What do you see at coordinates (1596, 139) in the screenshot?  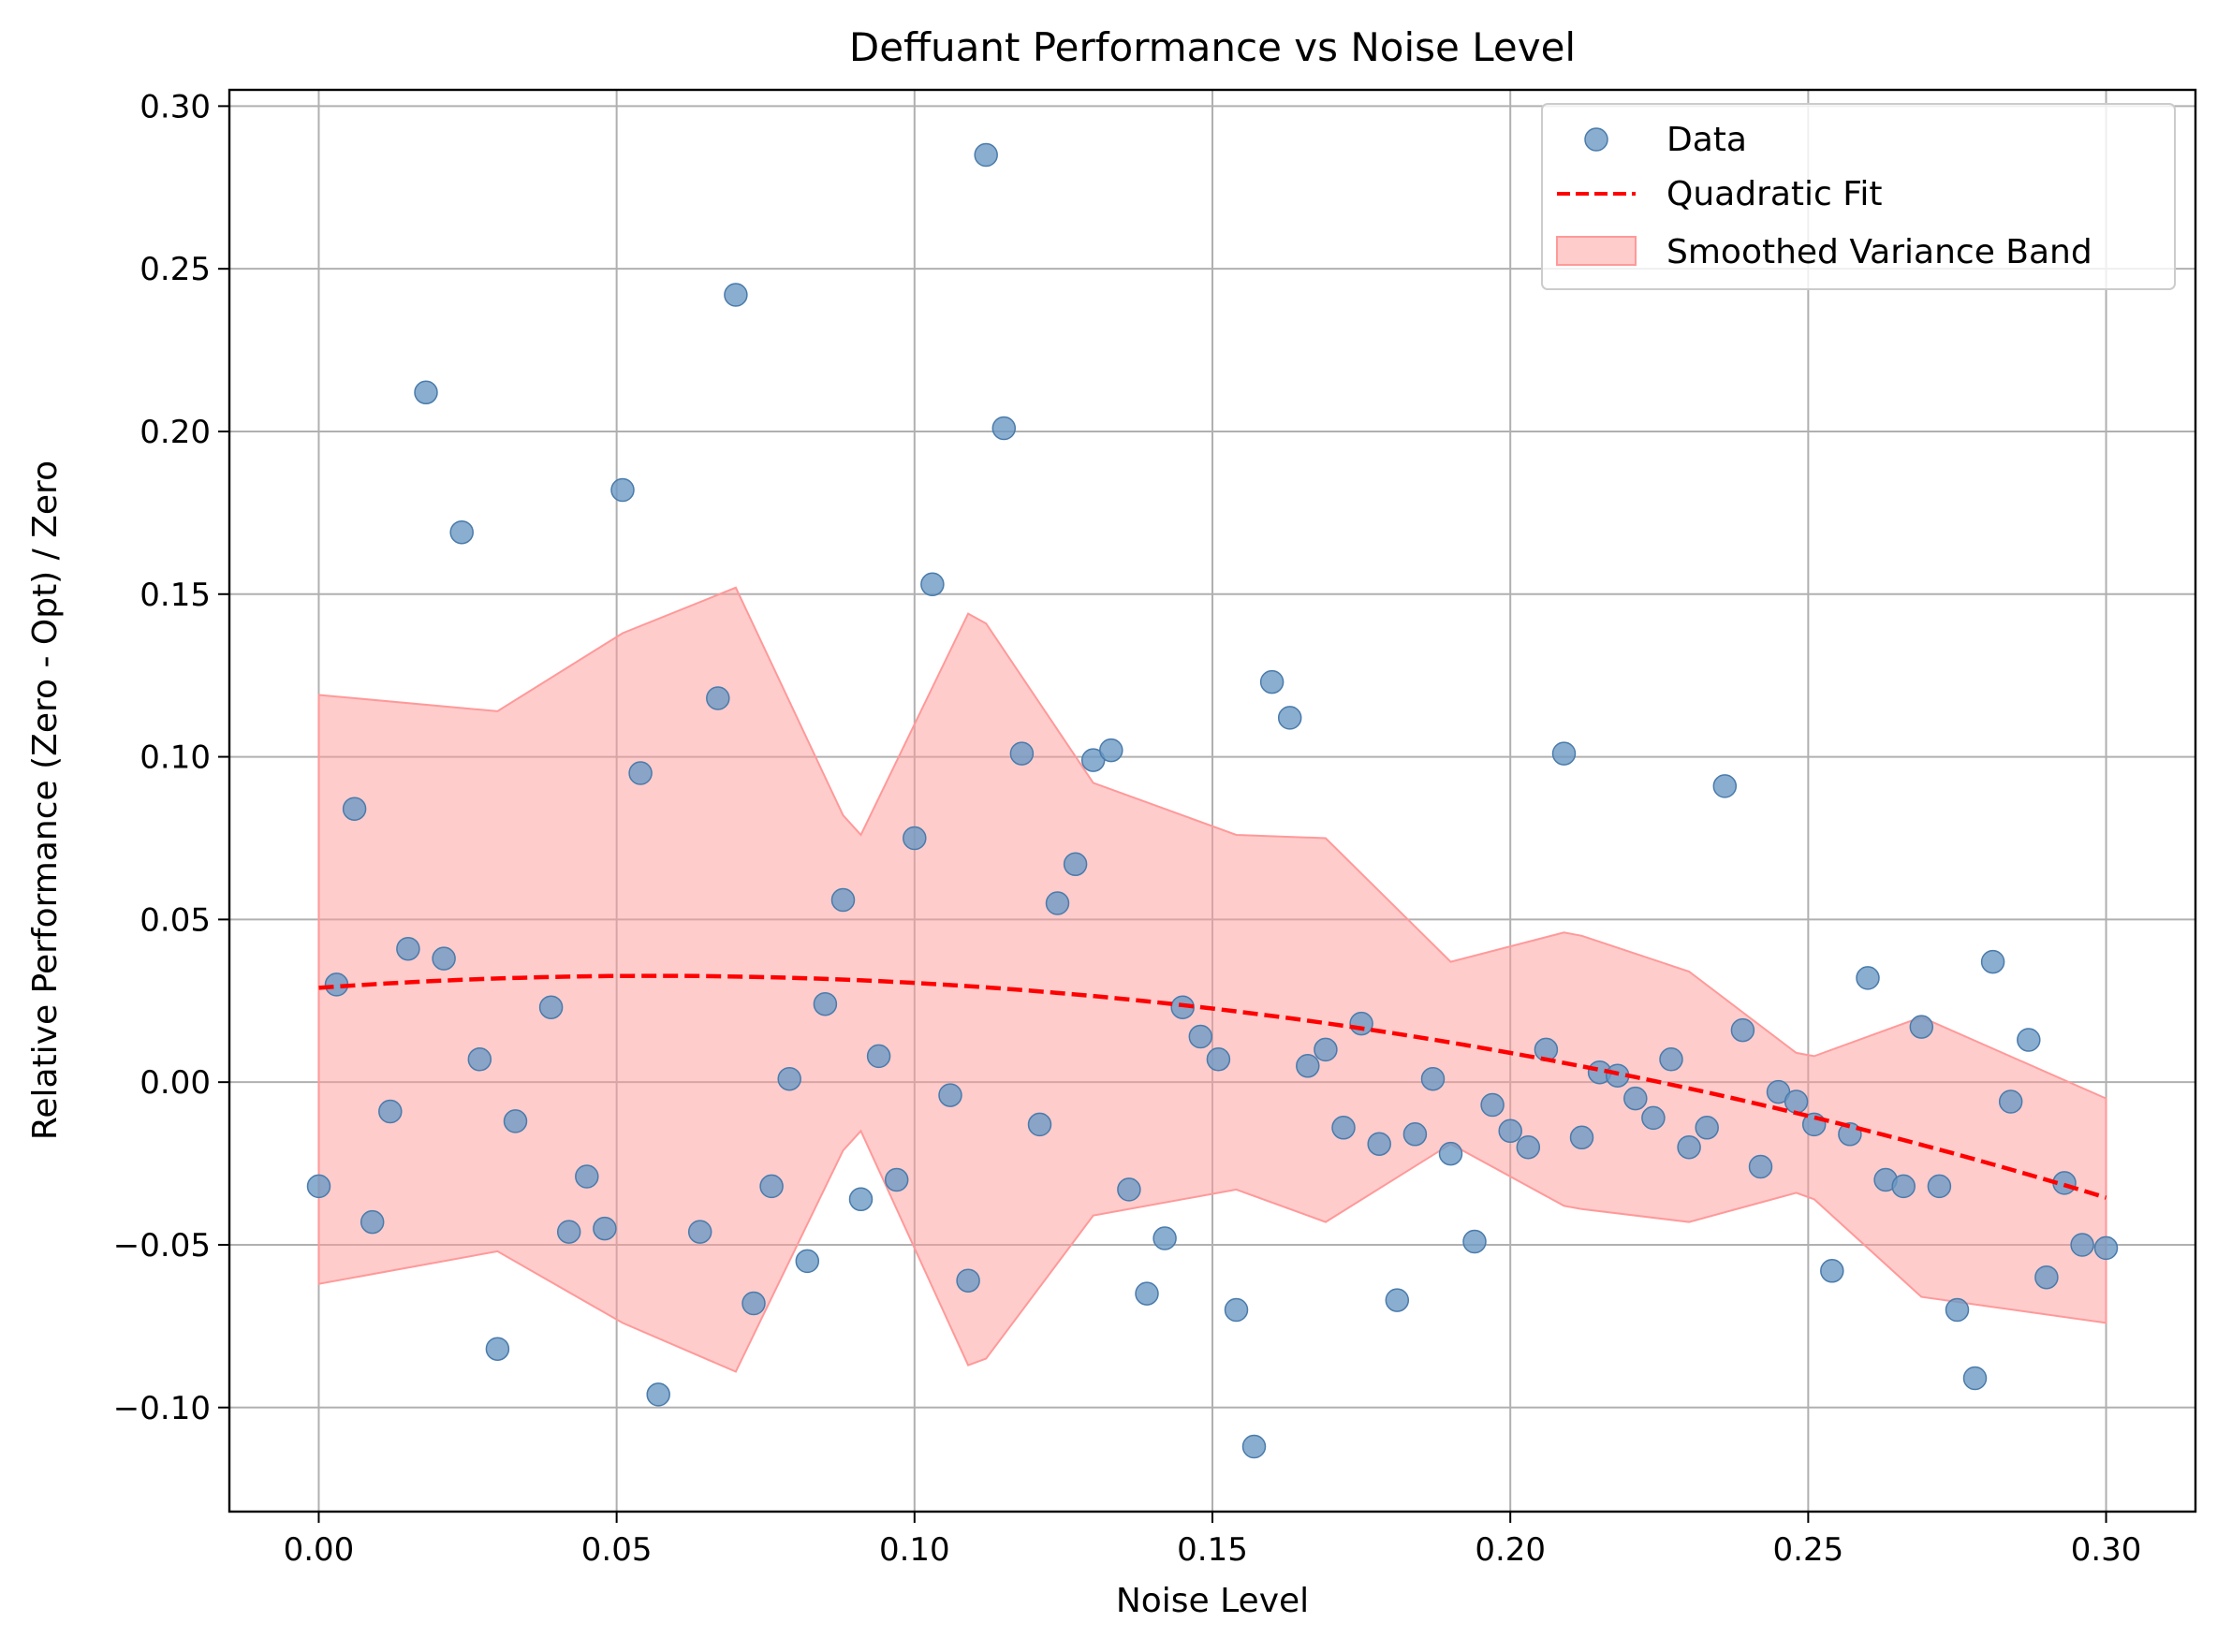 I see `legend-data-marker` at bounding box center [1596, 139].